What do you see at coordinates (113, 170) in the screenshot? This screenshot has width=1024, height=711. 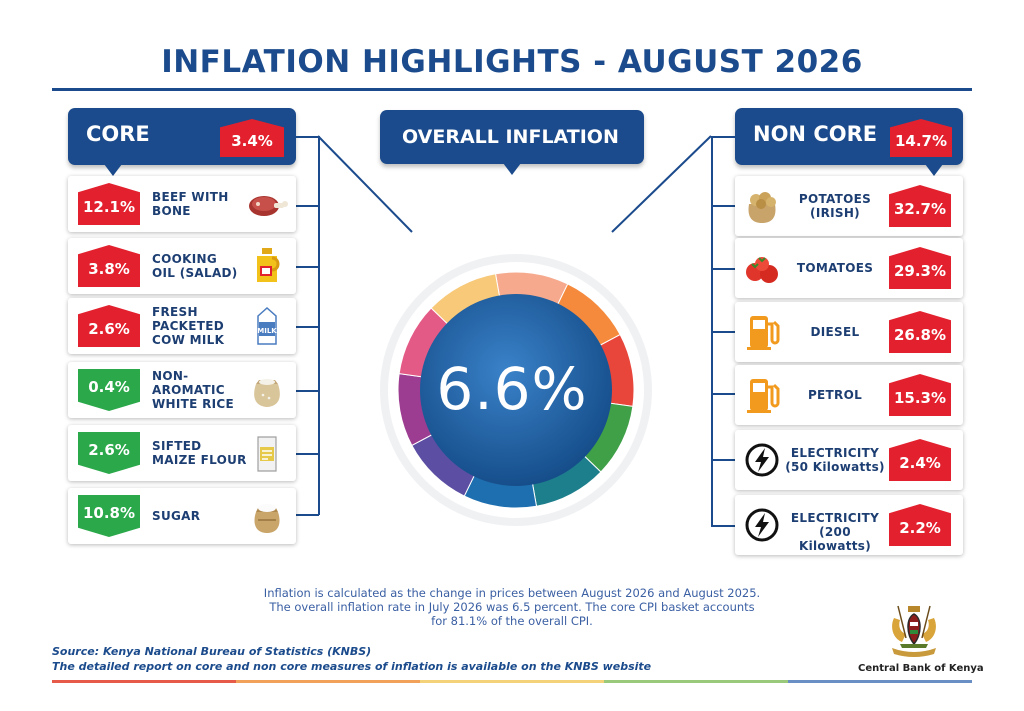 I see `core-header-pointer` at bounding box center [113, 170].